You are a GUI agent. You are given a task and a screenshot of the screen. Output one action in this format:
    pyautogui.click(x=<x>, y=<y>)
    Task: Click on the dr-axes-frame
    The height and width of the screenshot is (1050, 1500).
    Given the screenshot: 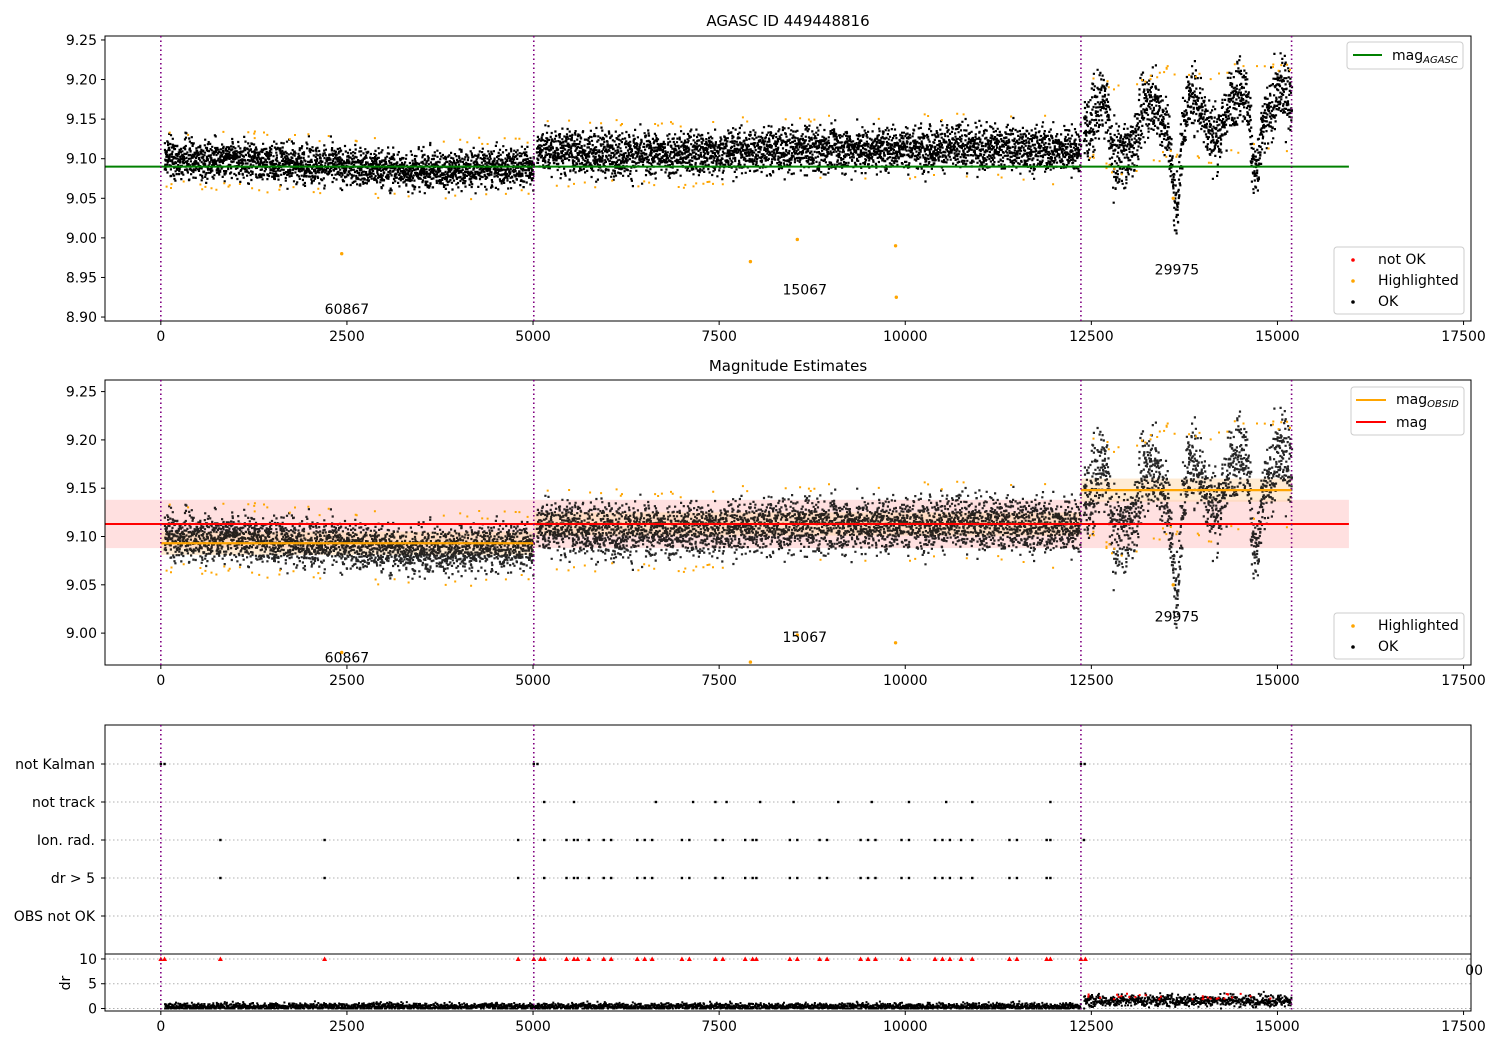 What is the action you would take?
    pyautogui.click(x=788, y=982)
    